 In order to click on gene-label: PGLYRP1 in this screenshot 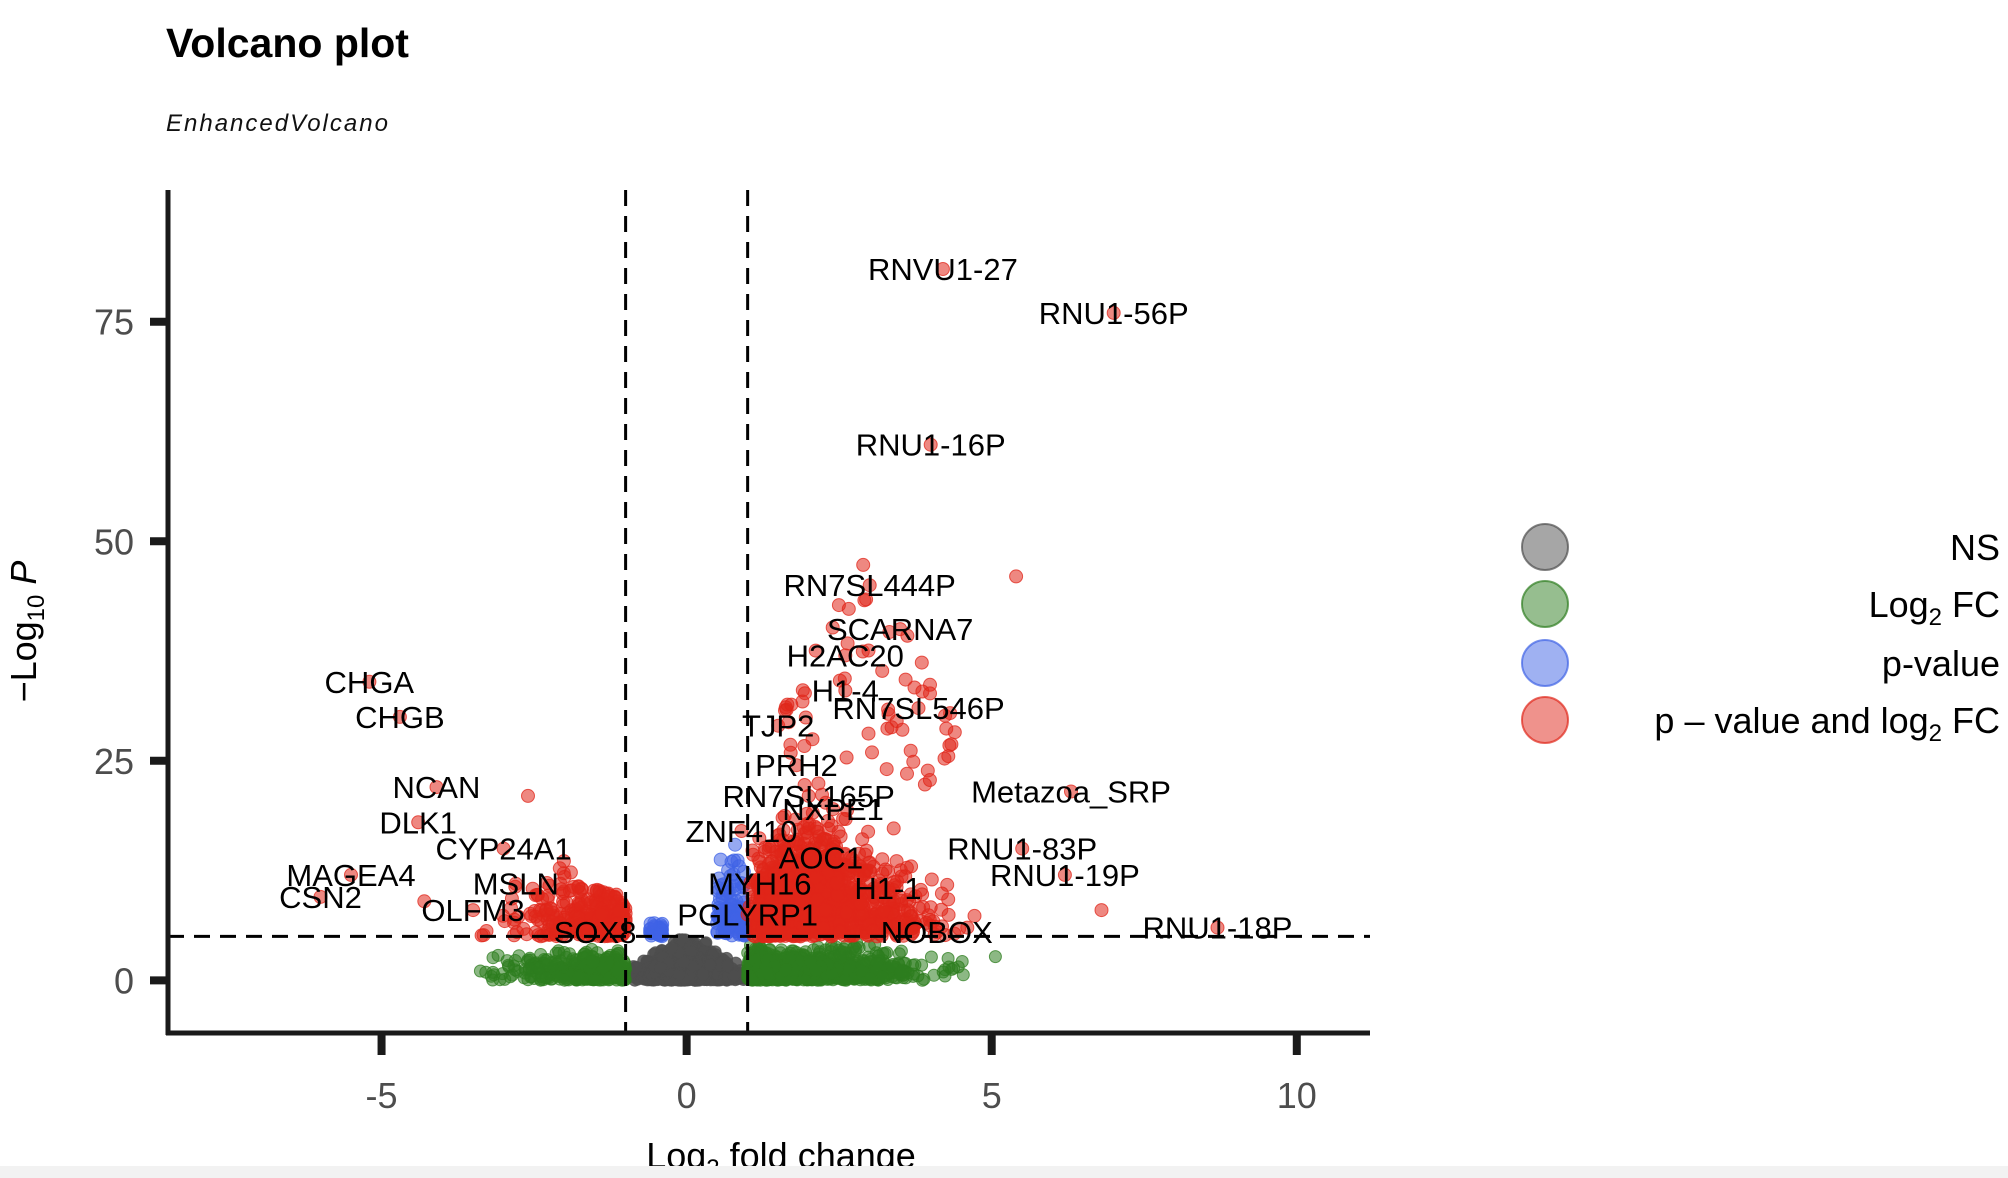, I will do `click(747, 914)`.